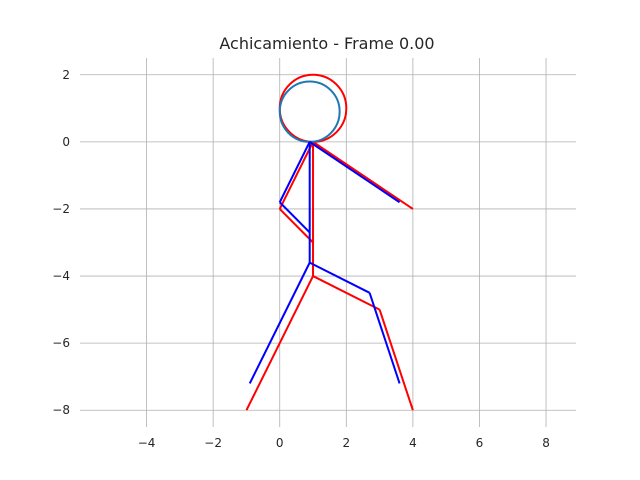  Describe the element at coordinates (61, 410) in the screenshot. I see `y-tick-label: −8` at that location.